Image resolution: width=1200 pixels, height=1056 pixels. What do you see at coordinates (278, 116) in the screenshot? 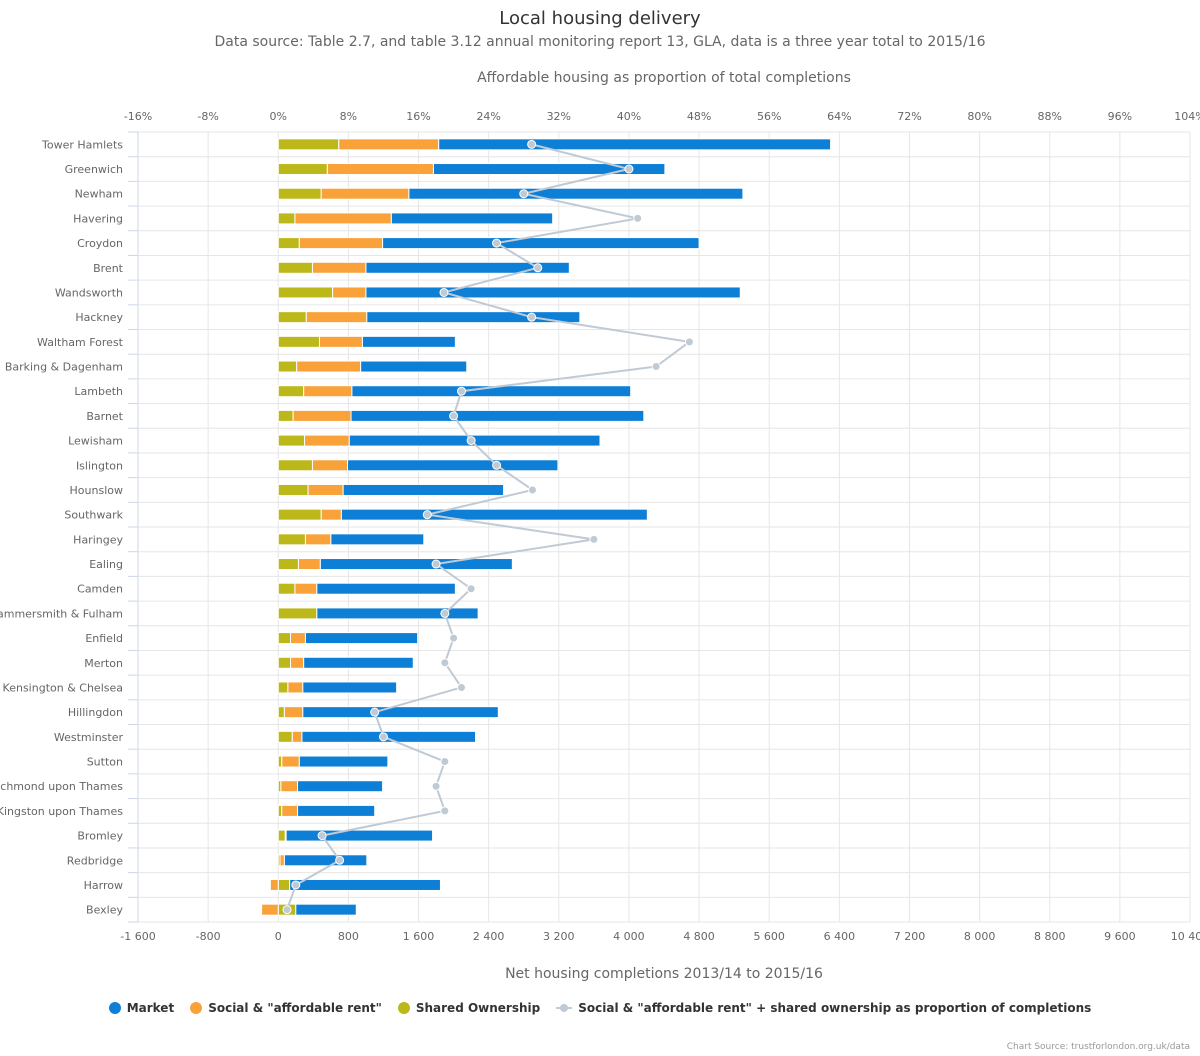
I see `x2-tick-label: 0%` at bounding box center [278, 116].